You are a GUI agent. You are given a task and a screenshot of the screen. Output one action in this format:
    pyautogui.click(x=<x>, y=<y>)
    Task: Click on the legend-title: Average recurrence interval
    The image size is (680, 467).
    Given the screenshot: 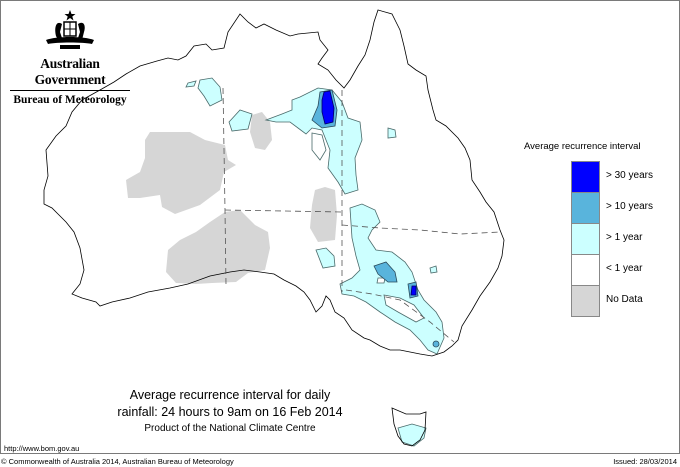 What is the action you would take?
    pyautogui.click(x=582, y=146)
    